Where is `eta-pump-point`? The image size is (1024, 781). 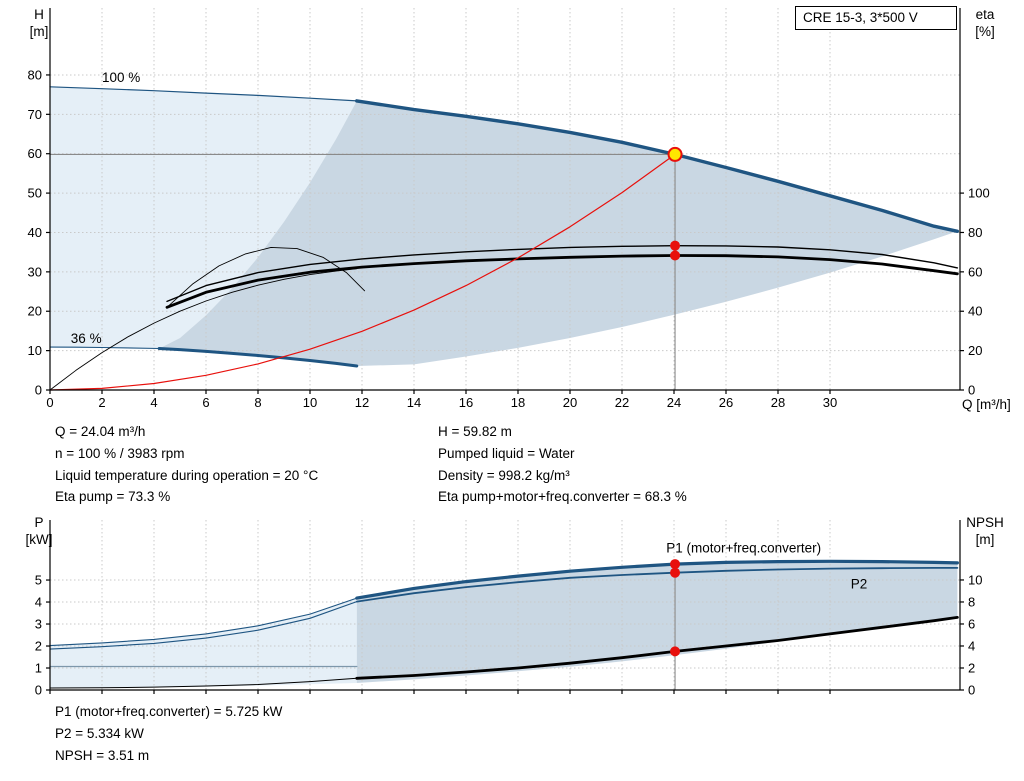 eta-pump-point is located at coordinates (675, 245).